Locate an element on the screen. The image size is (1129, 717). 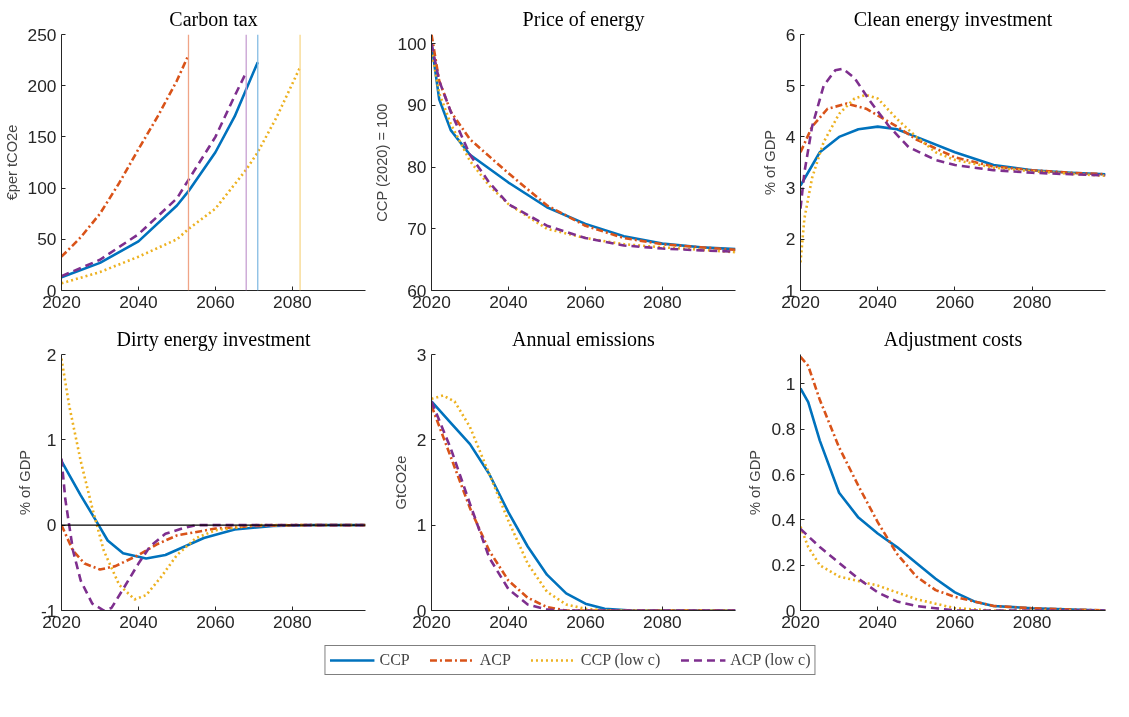
y-tick-label: 0.4 is located at coordinates (783, 519).